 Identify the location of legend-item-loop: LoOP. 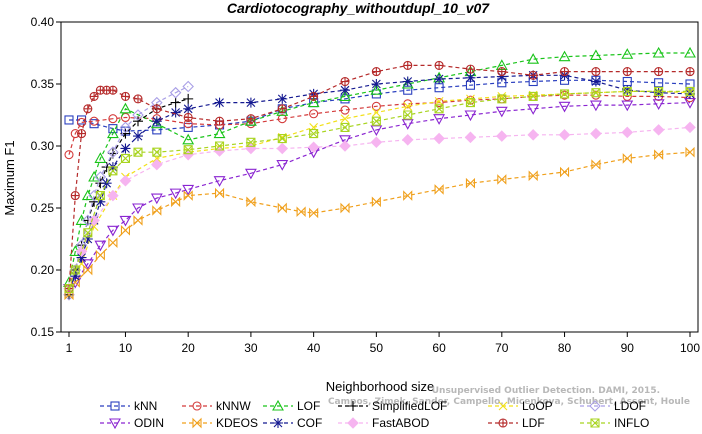
(520, 406).